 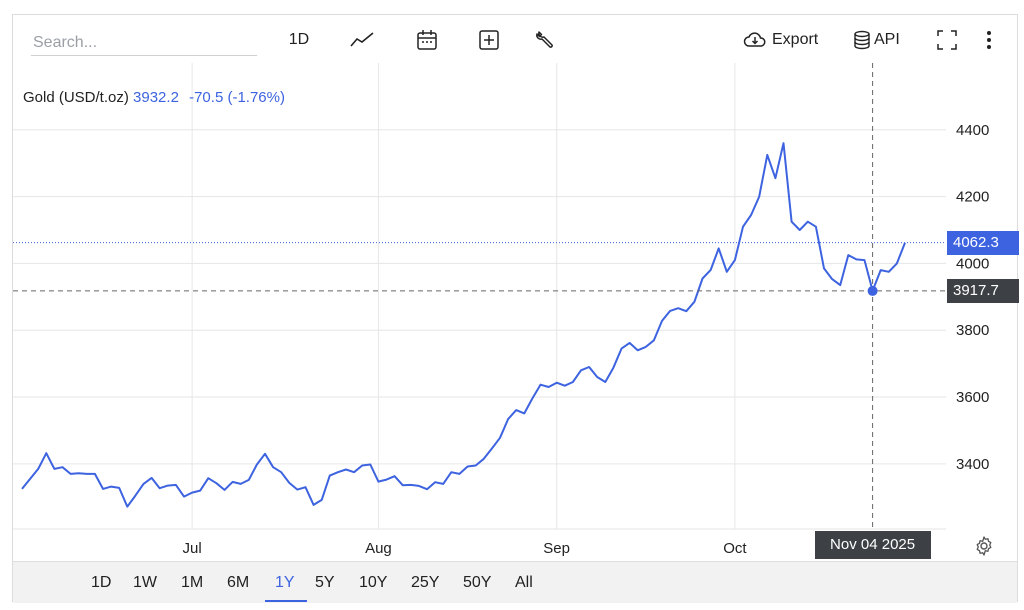 What do you see at coordinates (524, 582) in the screenshot?
I see `range-tab-all: All` at bounding box center [524, 582].